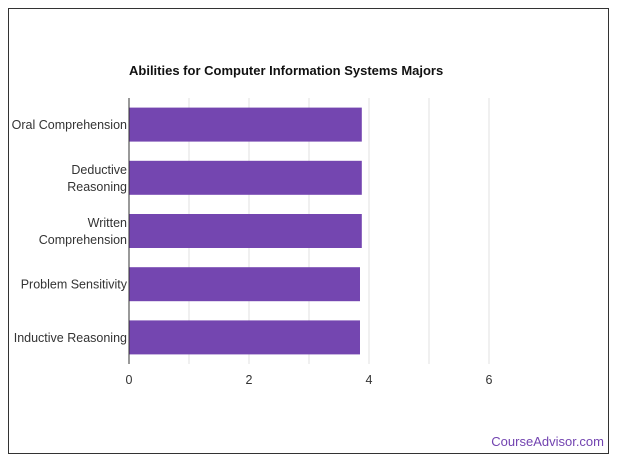  Describe the element at coordinates (369, 380) in the screenshot. I see `x-tick-label: 4` at that location.